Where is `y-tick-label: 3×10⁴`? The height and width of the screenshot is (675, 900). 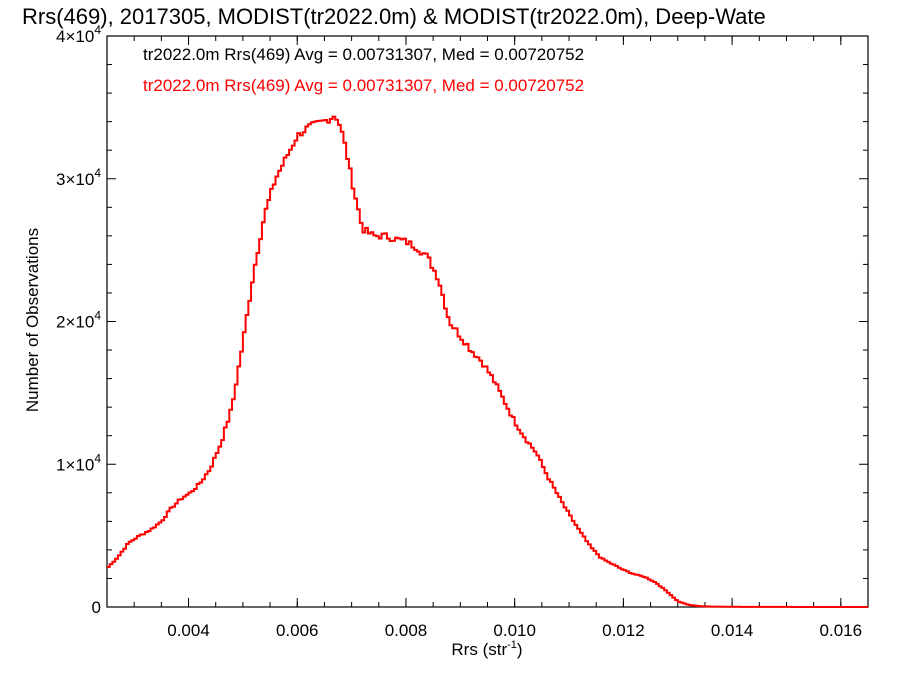 y-tick-label: 3×10⁴ is located at coordinates (78, 177).